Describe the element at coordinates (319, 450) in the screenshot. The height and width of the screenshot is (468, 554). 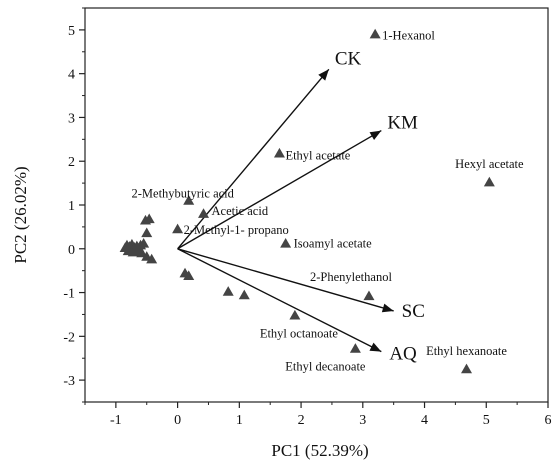
I see `x-axis-title: PC1 (52.39%)` at that location.